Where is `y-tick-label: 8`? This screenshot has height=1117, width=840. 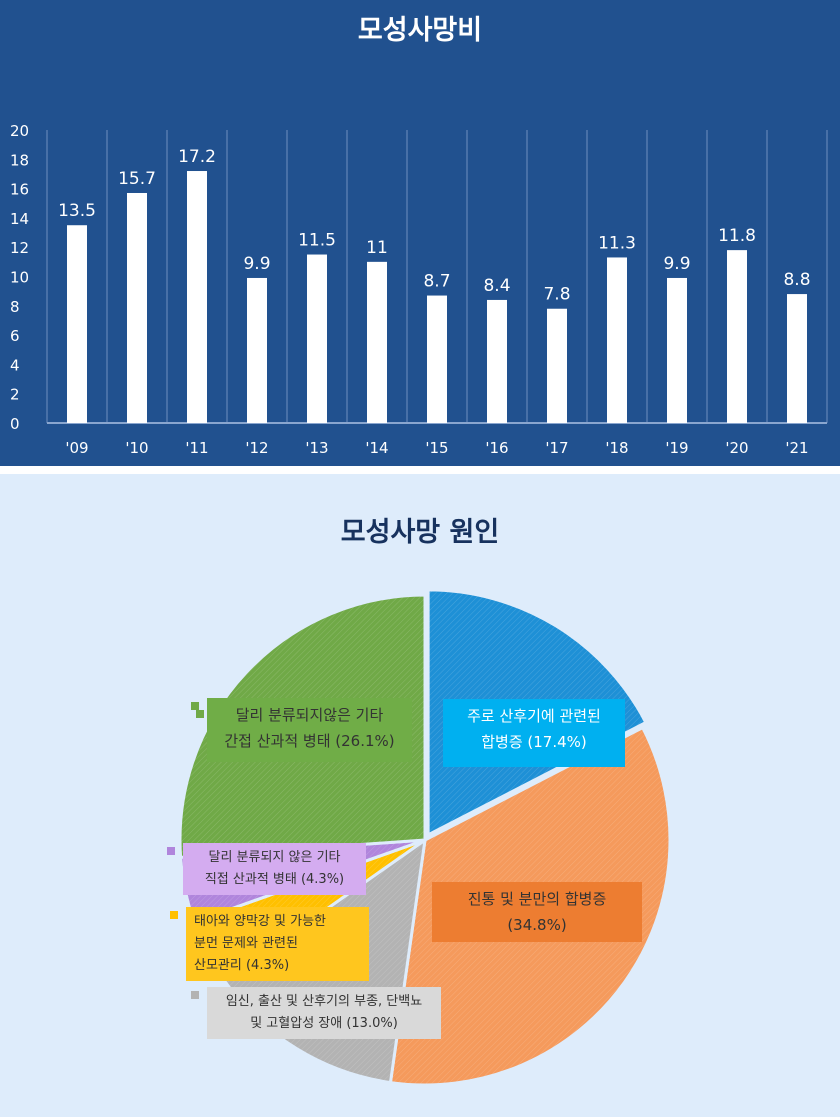
y-tick-label: 8 is located at coordinates (15, 307).